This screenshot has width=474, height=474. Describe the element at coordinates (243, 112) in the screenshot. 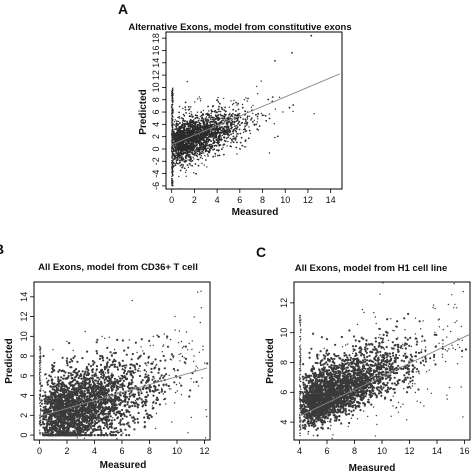

I see `panel-a-points` at that location.